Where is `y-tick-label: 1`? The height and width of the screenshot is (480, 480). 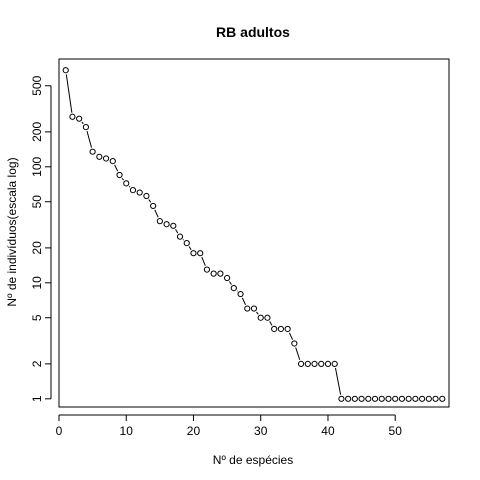 y-tick-label: 1 is located at coordinates (37, 398).